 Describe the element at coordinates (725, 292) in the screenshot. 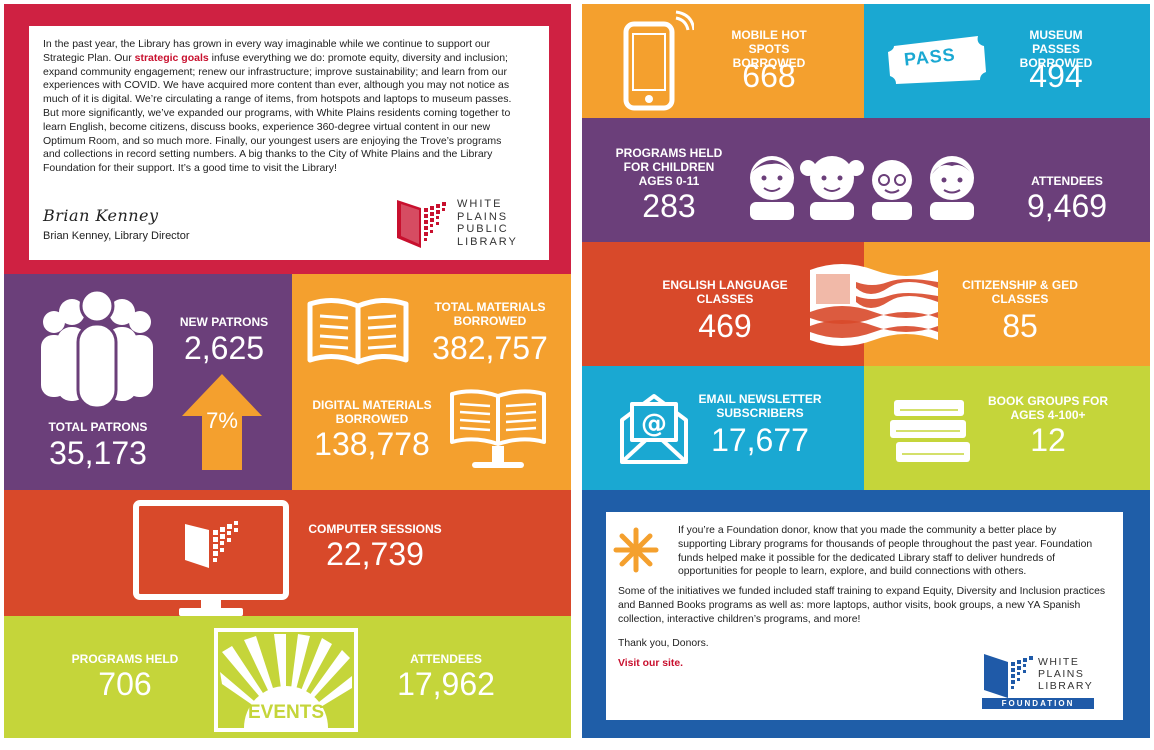

I see `english-classes-label: ENGLISH LANGUAGE CLASSES` at that location.